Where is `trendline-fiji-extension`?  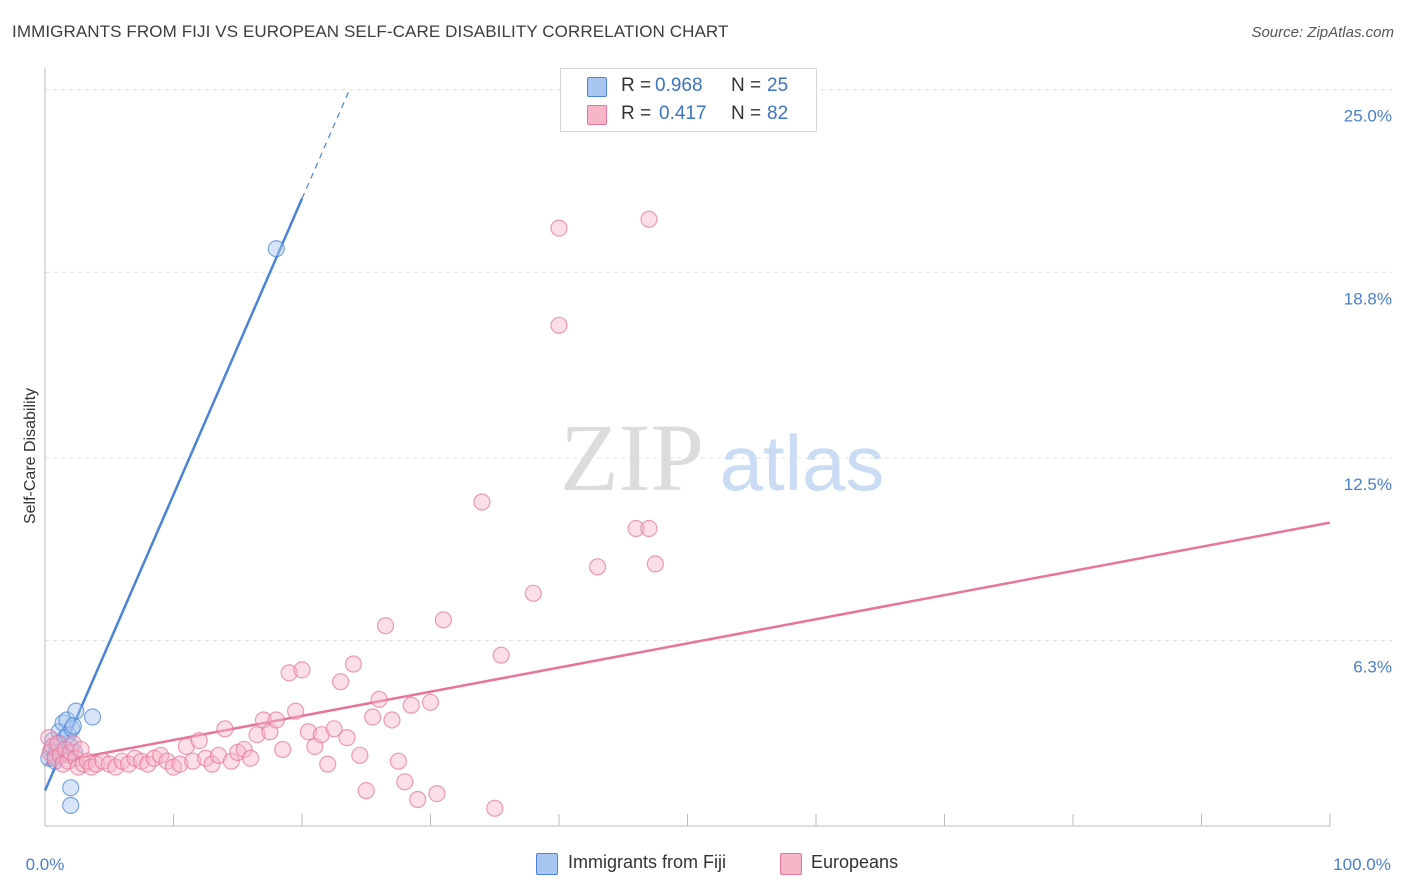
trendline-fiji-extension is located at coordinates (326, 144).